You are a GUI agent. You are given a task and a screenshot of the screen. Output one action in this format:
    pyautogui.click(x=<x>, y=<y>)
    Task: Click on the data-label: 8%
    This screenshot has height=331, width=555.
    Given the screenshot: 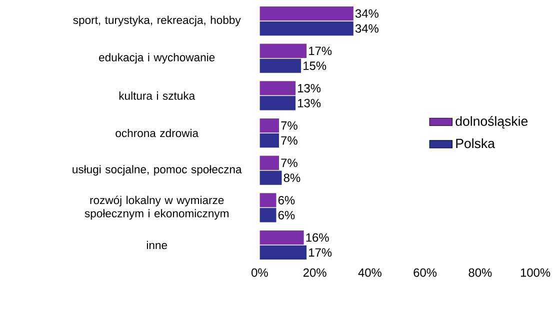 What is the action you would take?
    pyautogui.click(x=292, y=177)
    